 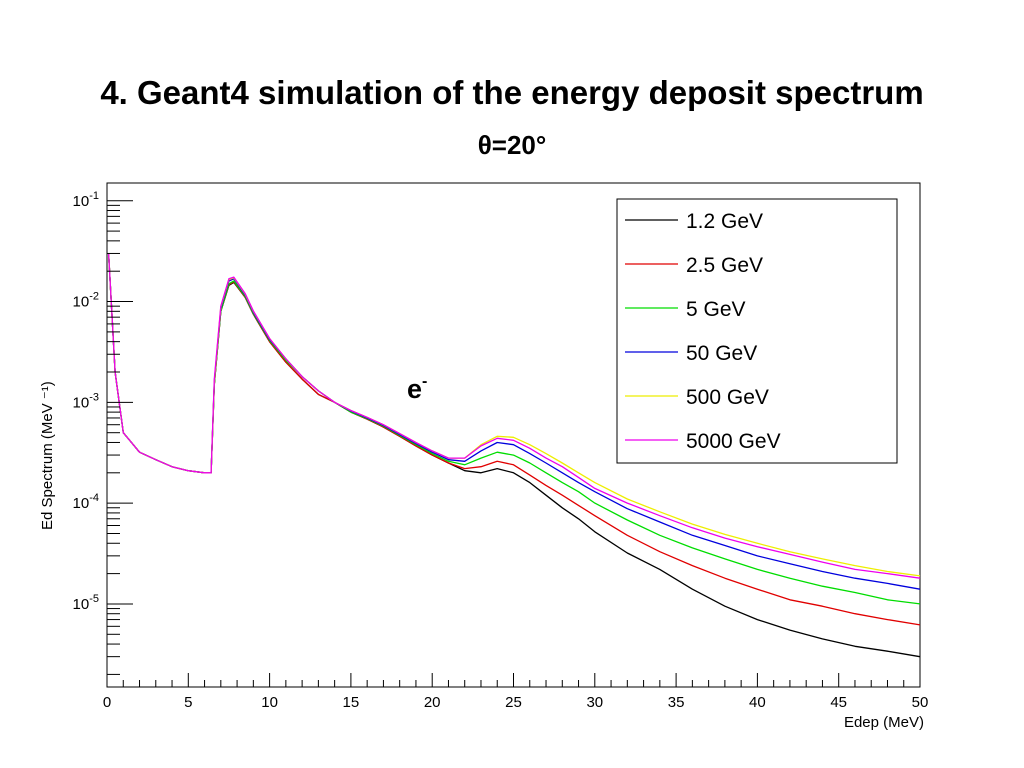 What do you see at coordinates (727, 397) in the screenshot?
I see `legend-label: 500 GeV` at bounding box center [727, 397].